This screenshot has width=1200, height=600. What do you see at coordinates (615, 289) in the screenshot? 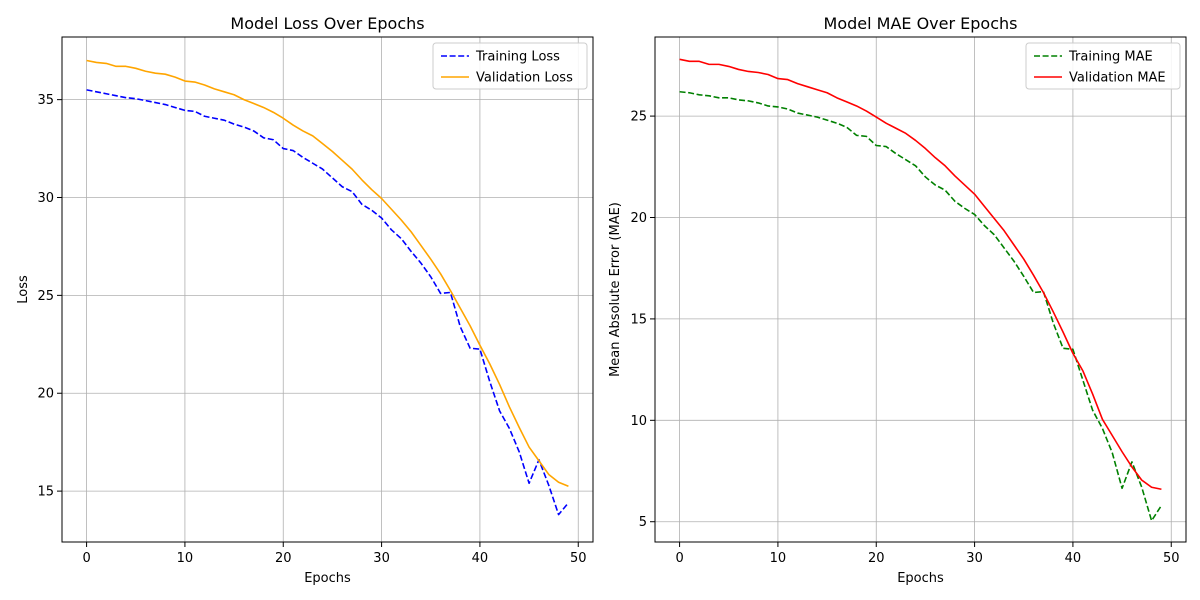
I see `y-axis-label: Mean Absolute Error (MAE)` at bounding box center [615, 289].